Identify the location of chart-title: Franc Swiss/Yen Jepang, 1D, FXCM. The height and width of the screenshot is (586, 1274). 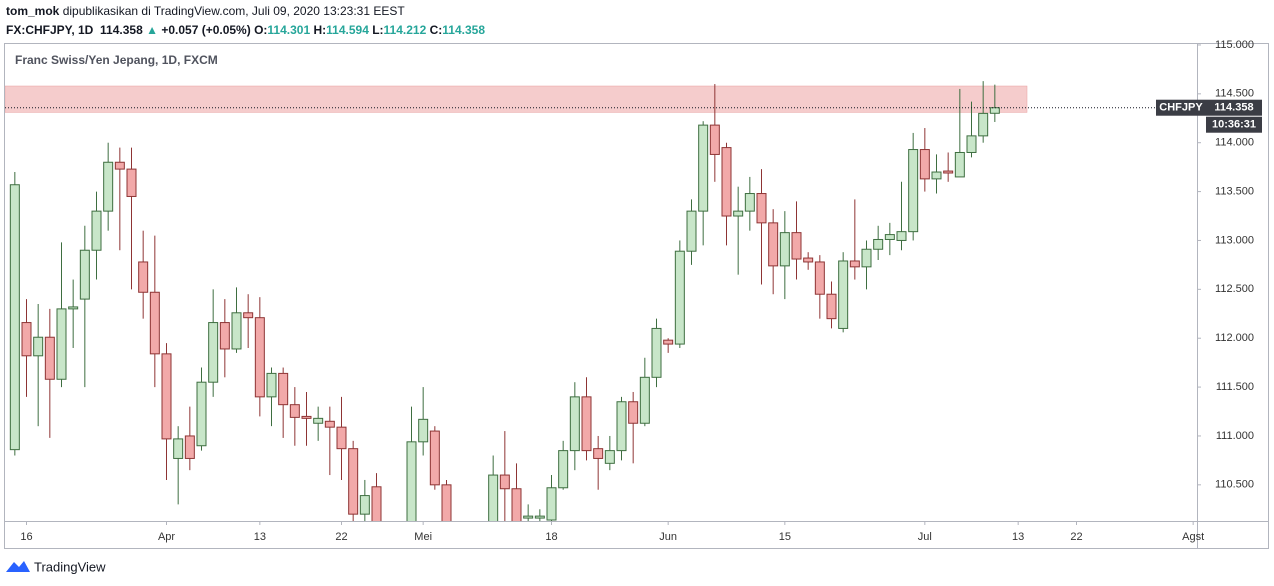
(116, 60).